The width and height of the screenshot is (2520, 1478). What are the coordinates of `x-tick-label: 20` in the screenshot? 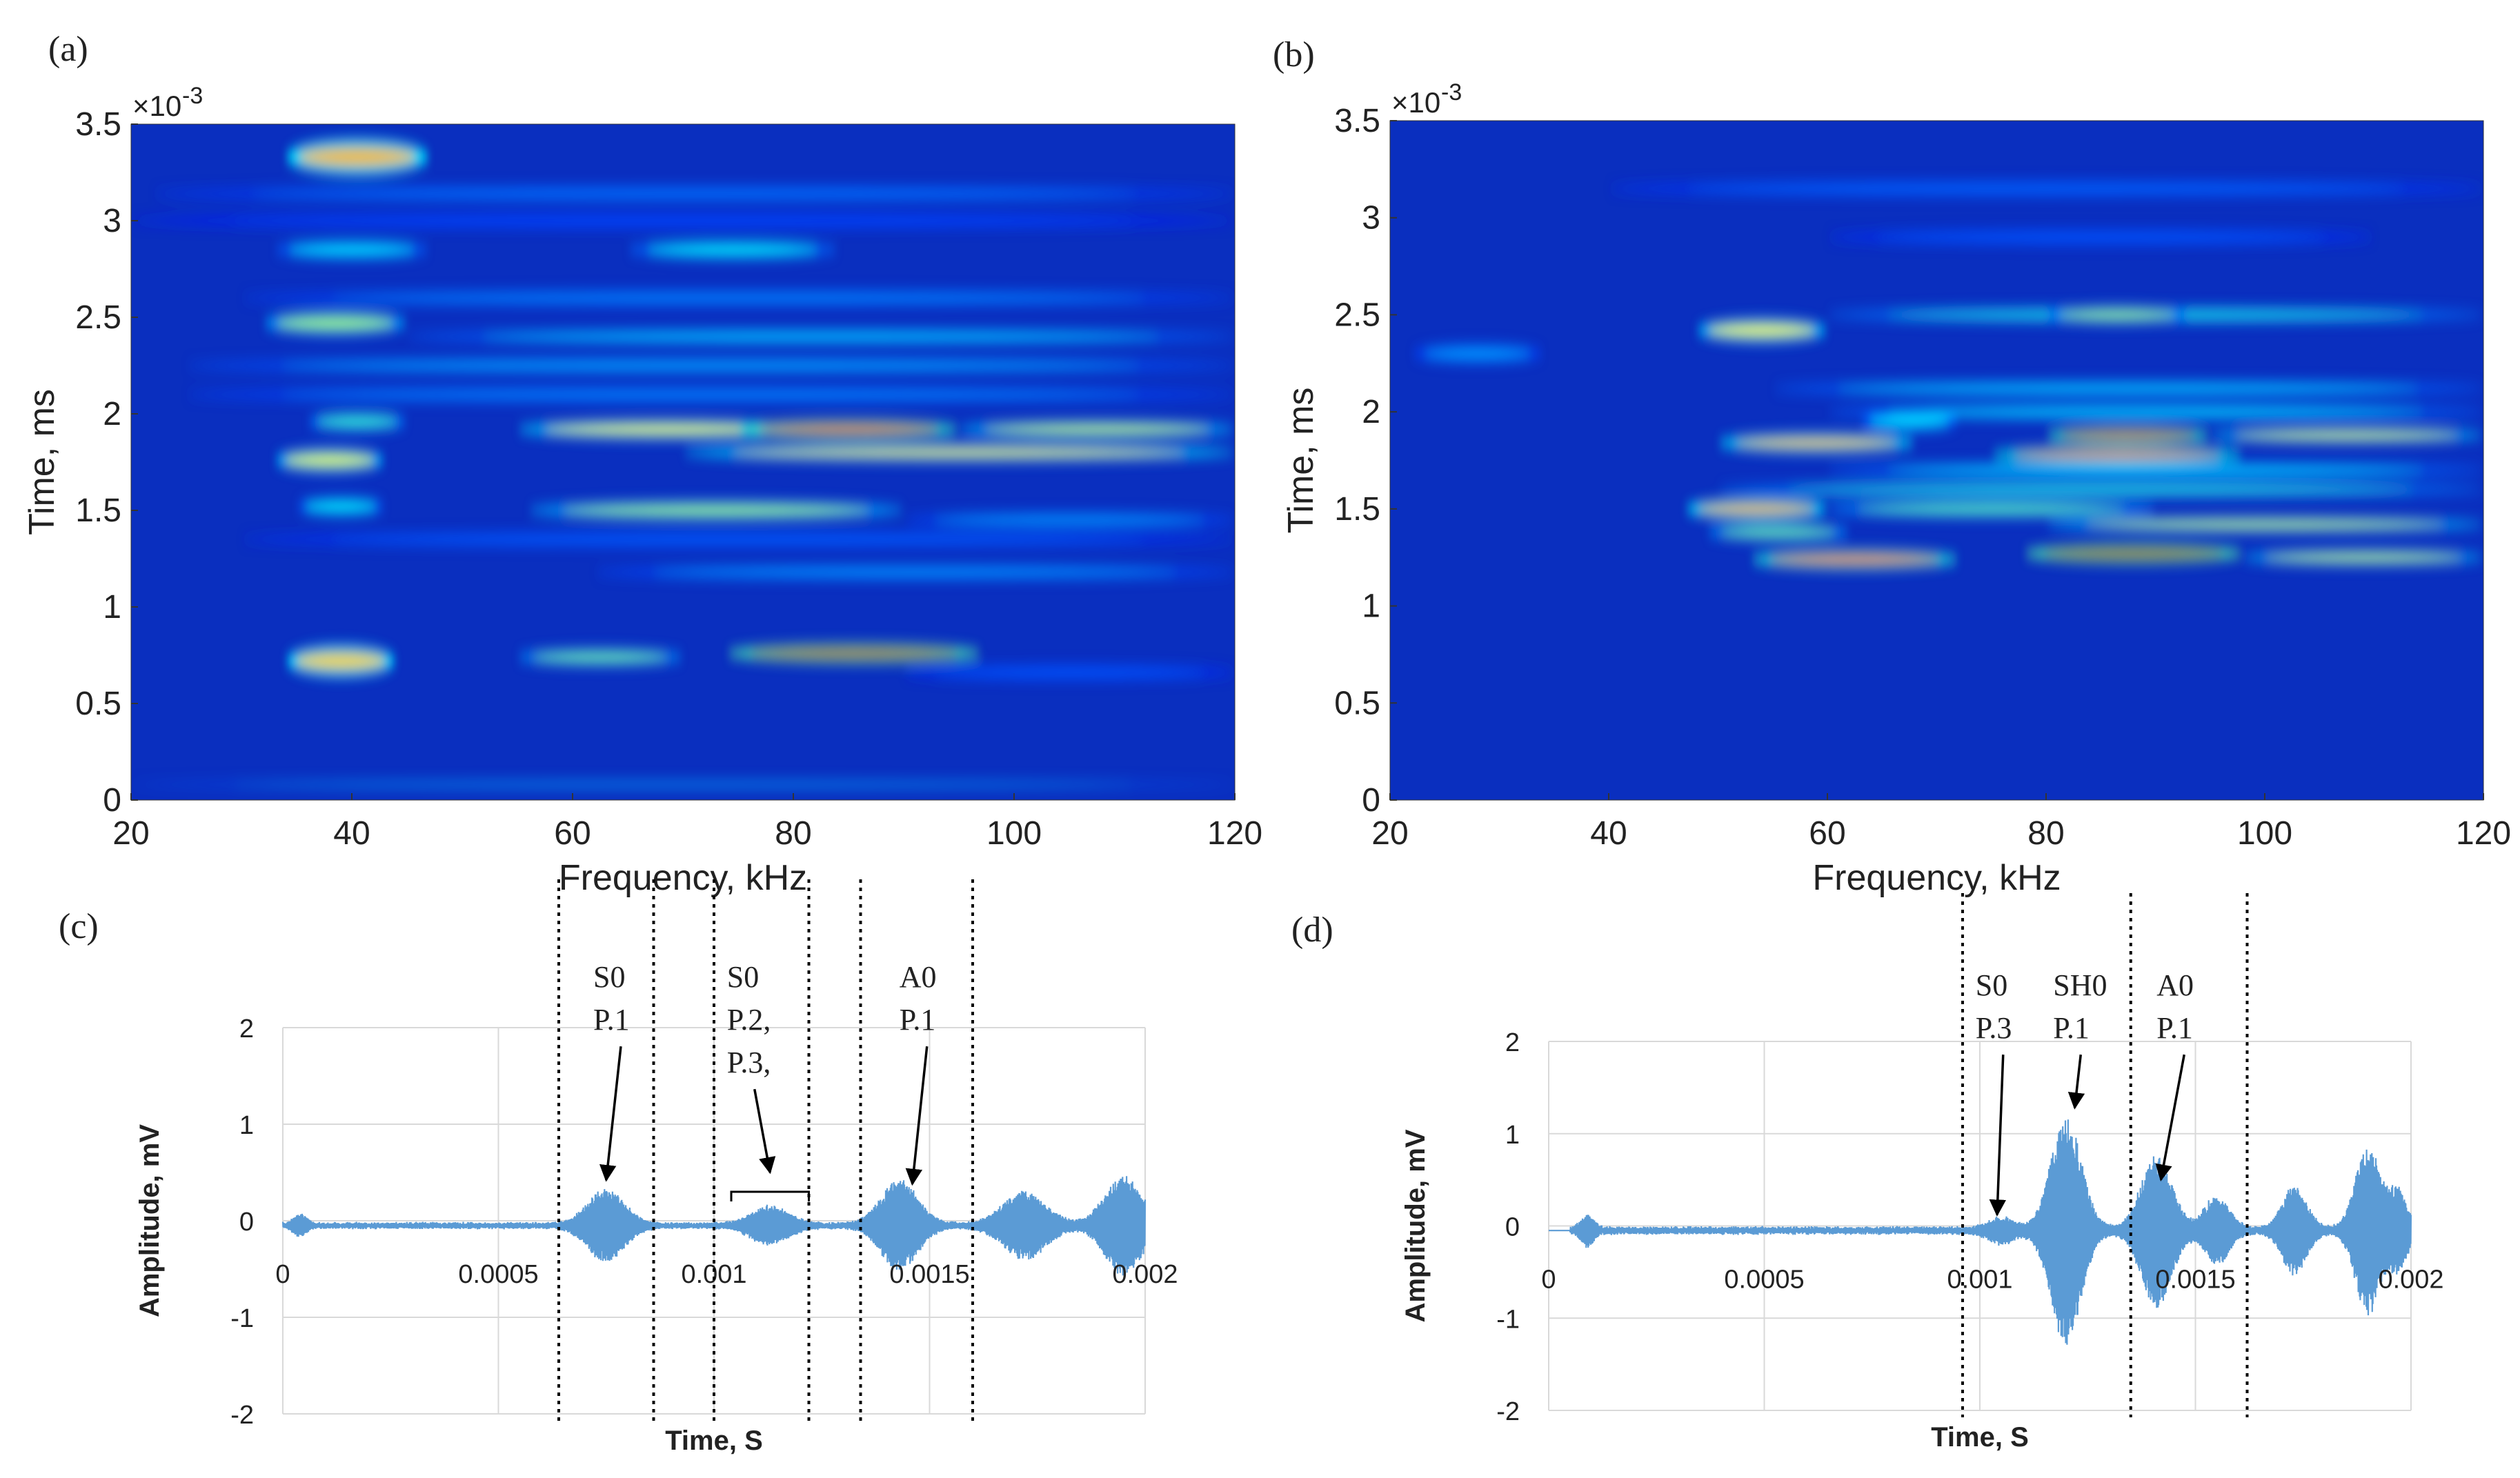 It's located at (1389, 833).